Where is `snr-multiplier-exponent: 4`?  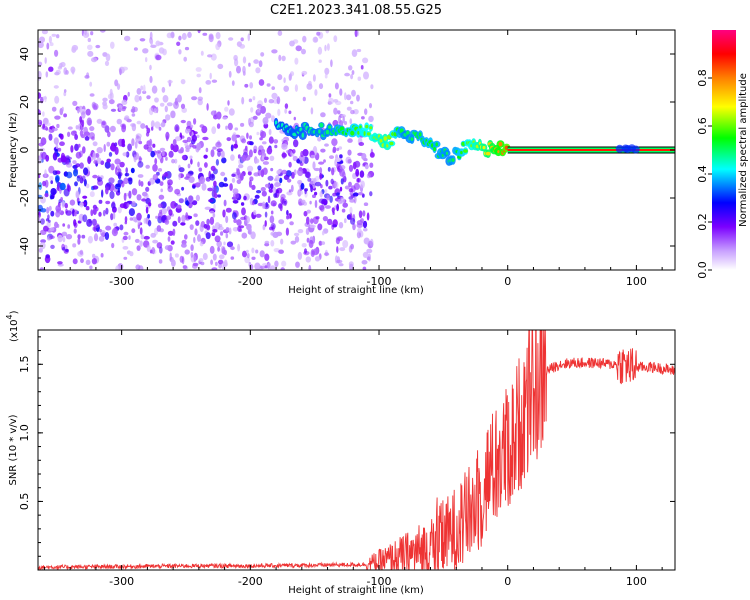
snr-multiplier-exponent: 4 is located at coordinates (9, 316).